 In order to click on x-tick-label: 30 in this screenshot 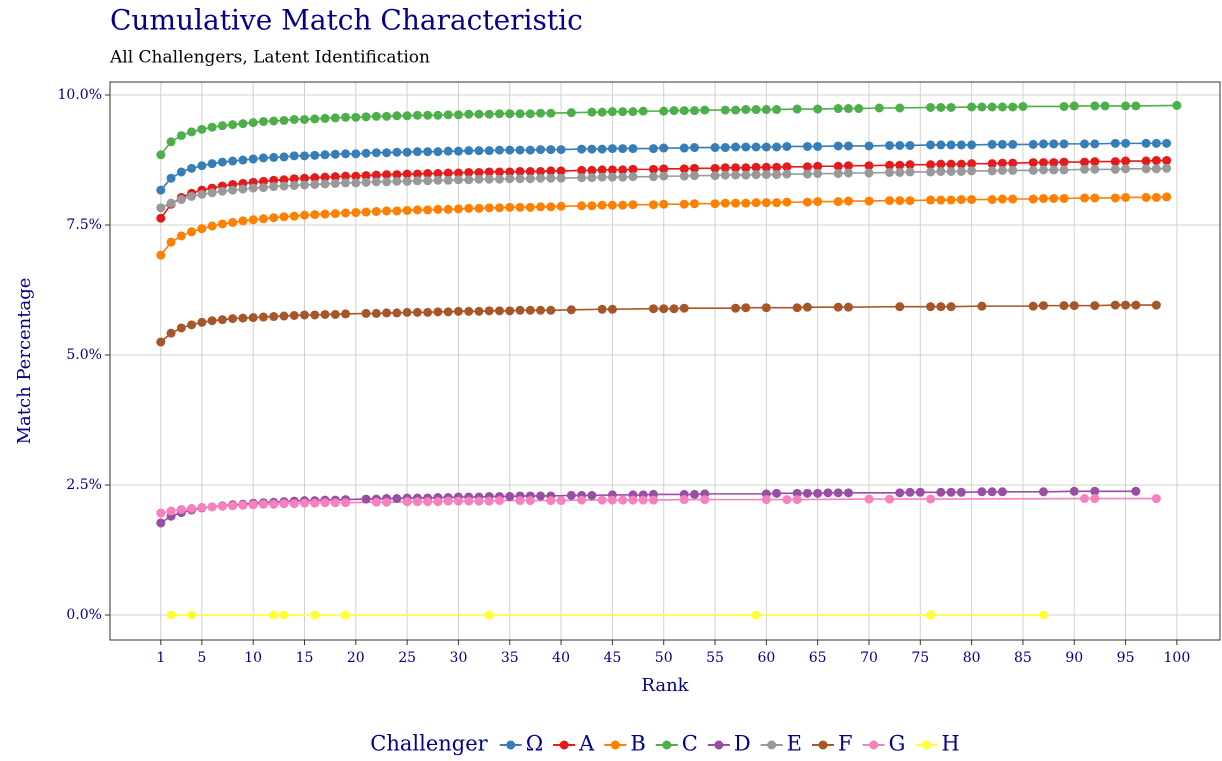, I will do `click(459, 658)`.